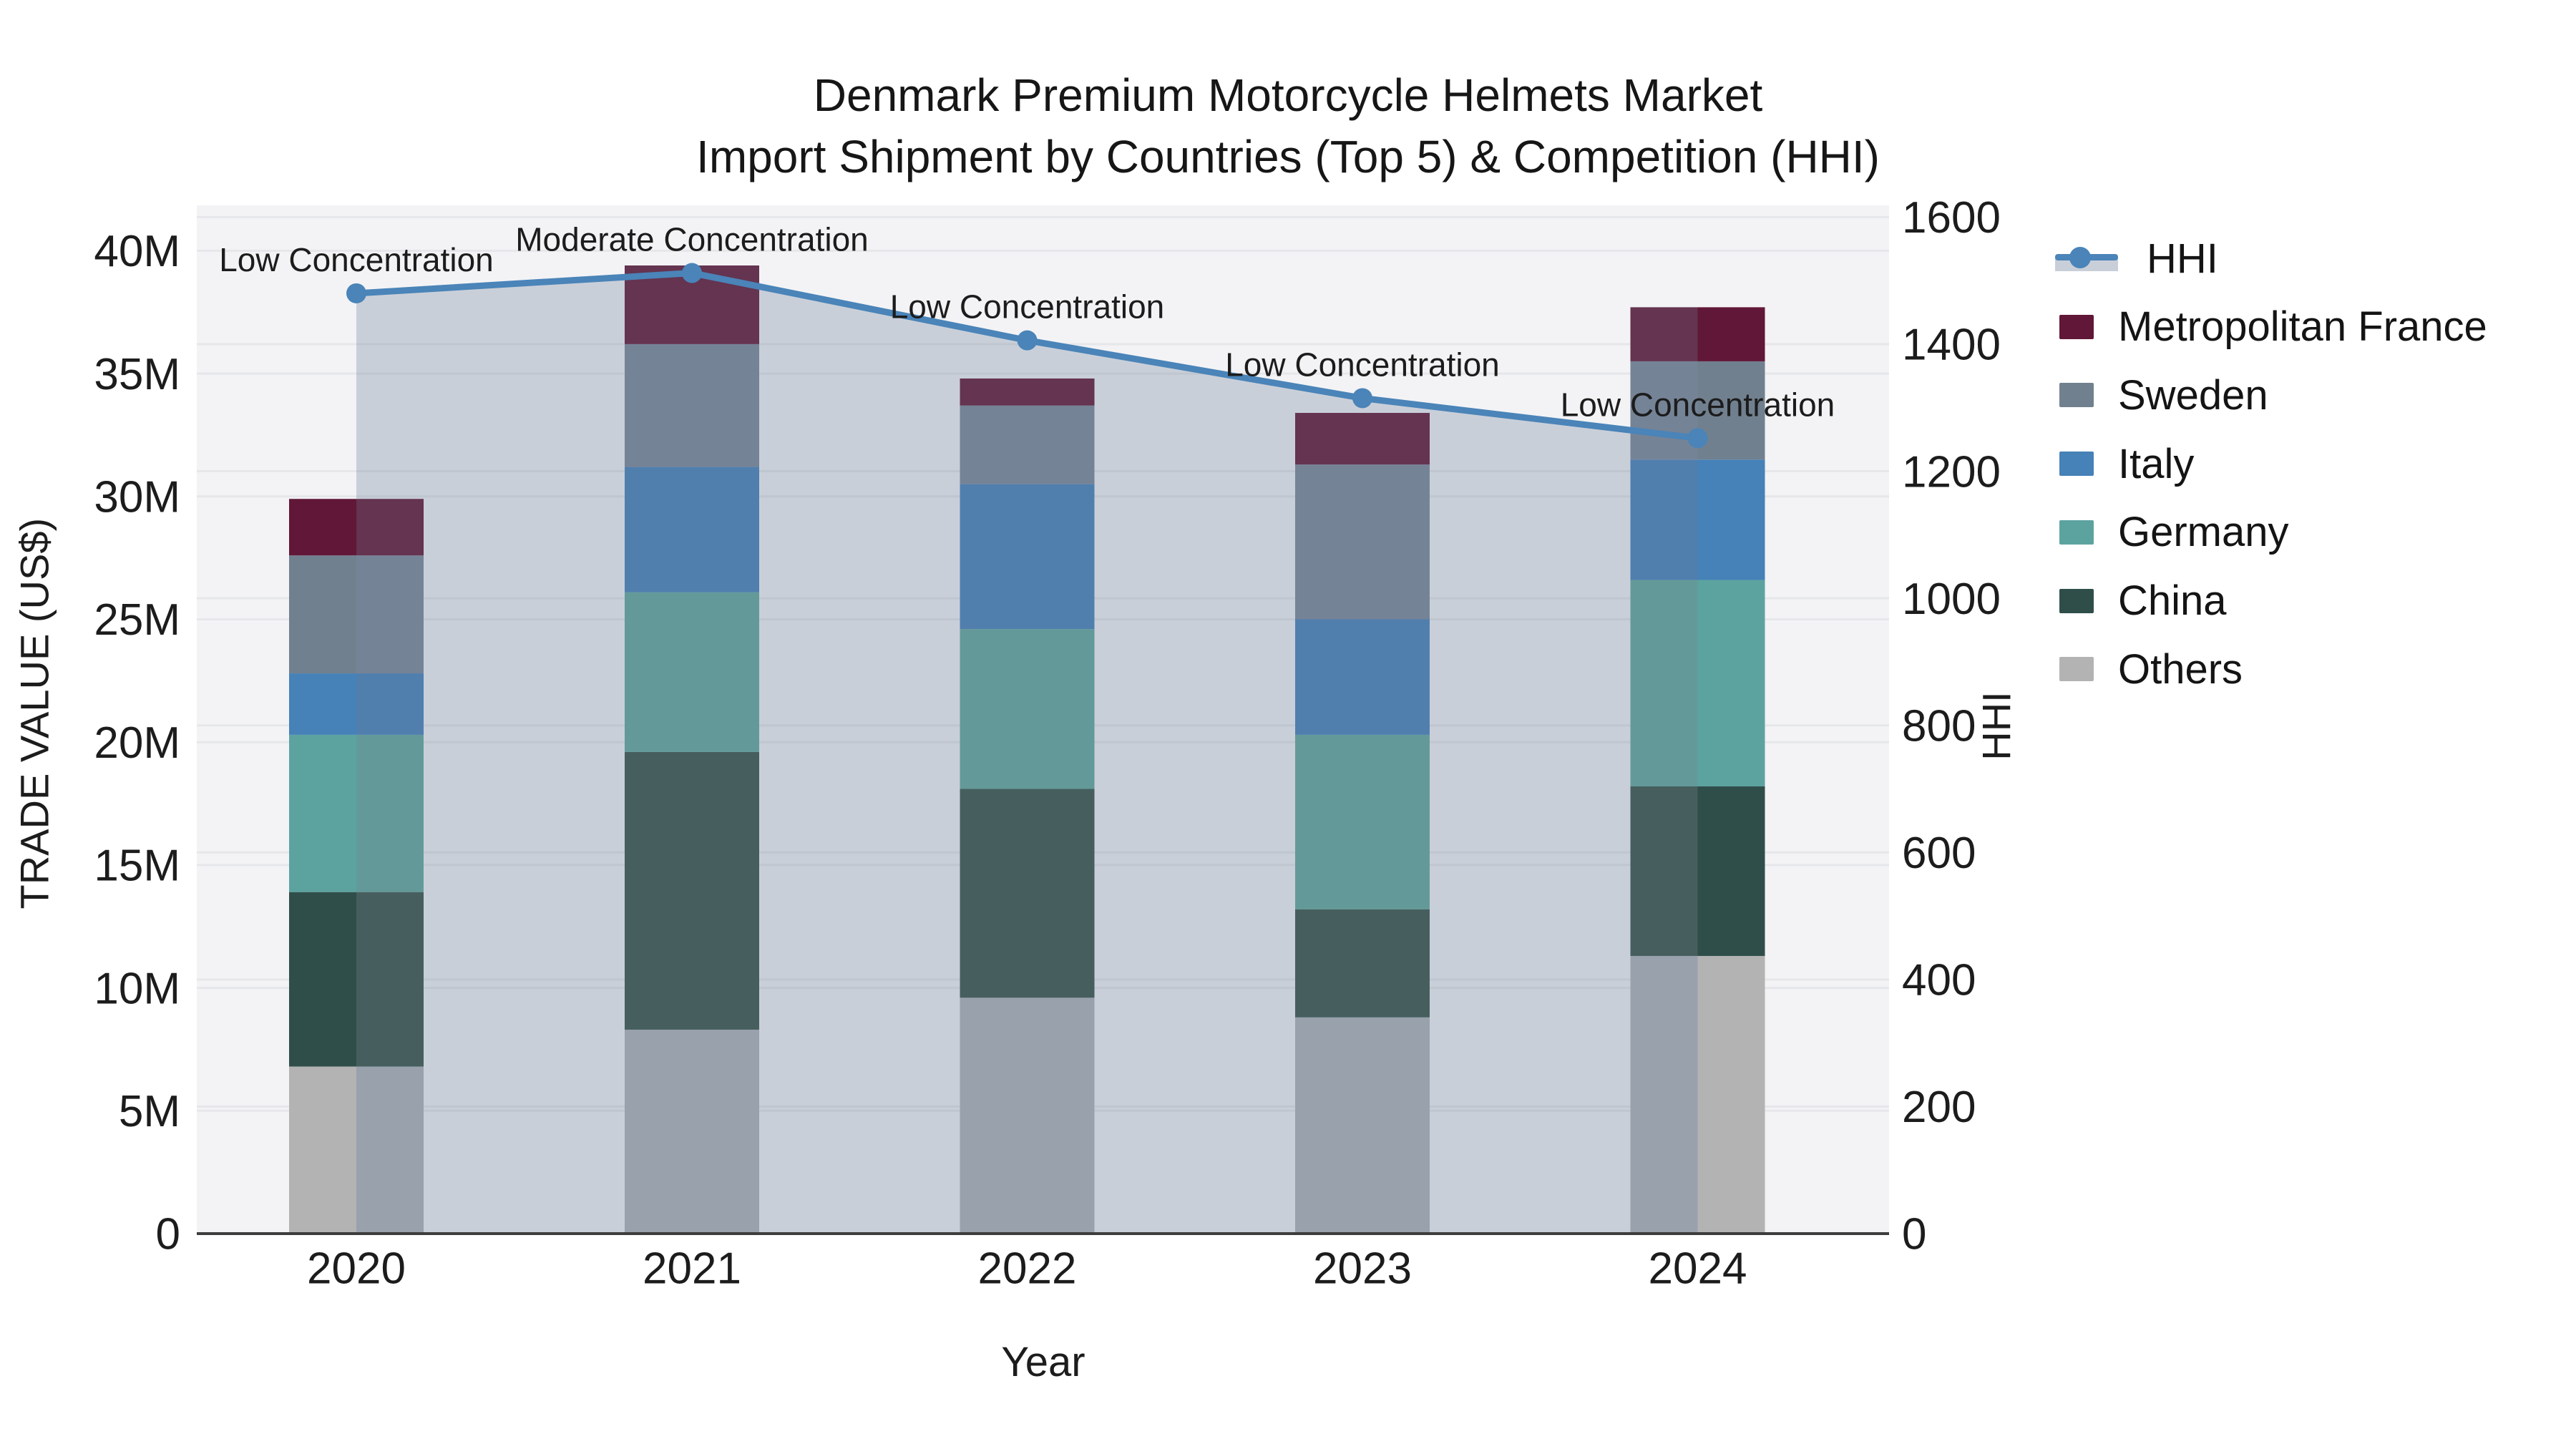 This screenshot has width=2576, height=1449. What do you see at coordinates (1914, 1234) in the screenshot?
I see `y-right-tick-label: 0` at bounding box center [1914, 1234].